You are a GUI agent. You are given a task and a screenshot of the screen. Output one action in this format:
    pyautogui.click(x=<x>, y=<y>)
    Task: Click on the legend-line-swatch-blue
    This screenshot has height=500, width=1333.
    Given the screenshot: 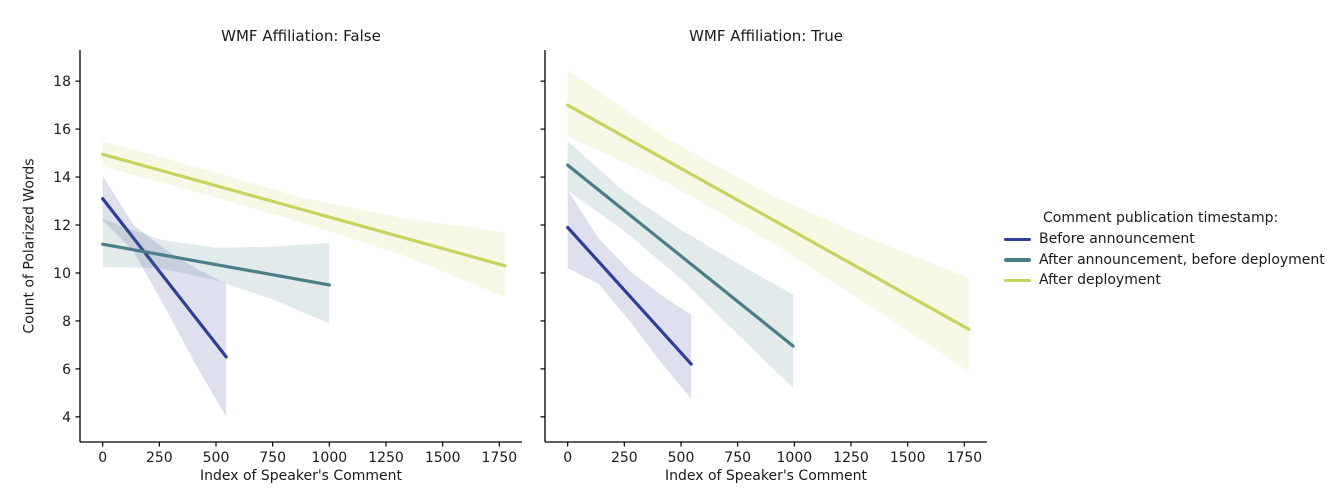 What is the action you would take?
    pyautogui.click(x=1017, y=239)
    